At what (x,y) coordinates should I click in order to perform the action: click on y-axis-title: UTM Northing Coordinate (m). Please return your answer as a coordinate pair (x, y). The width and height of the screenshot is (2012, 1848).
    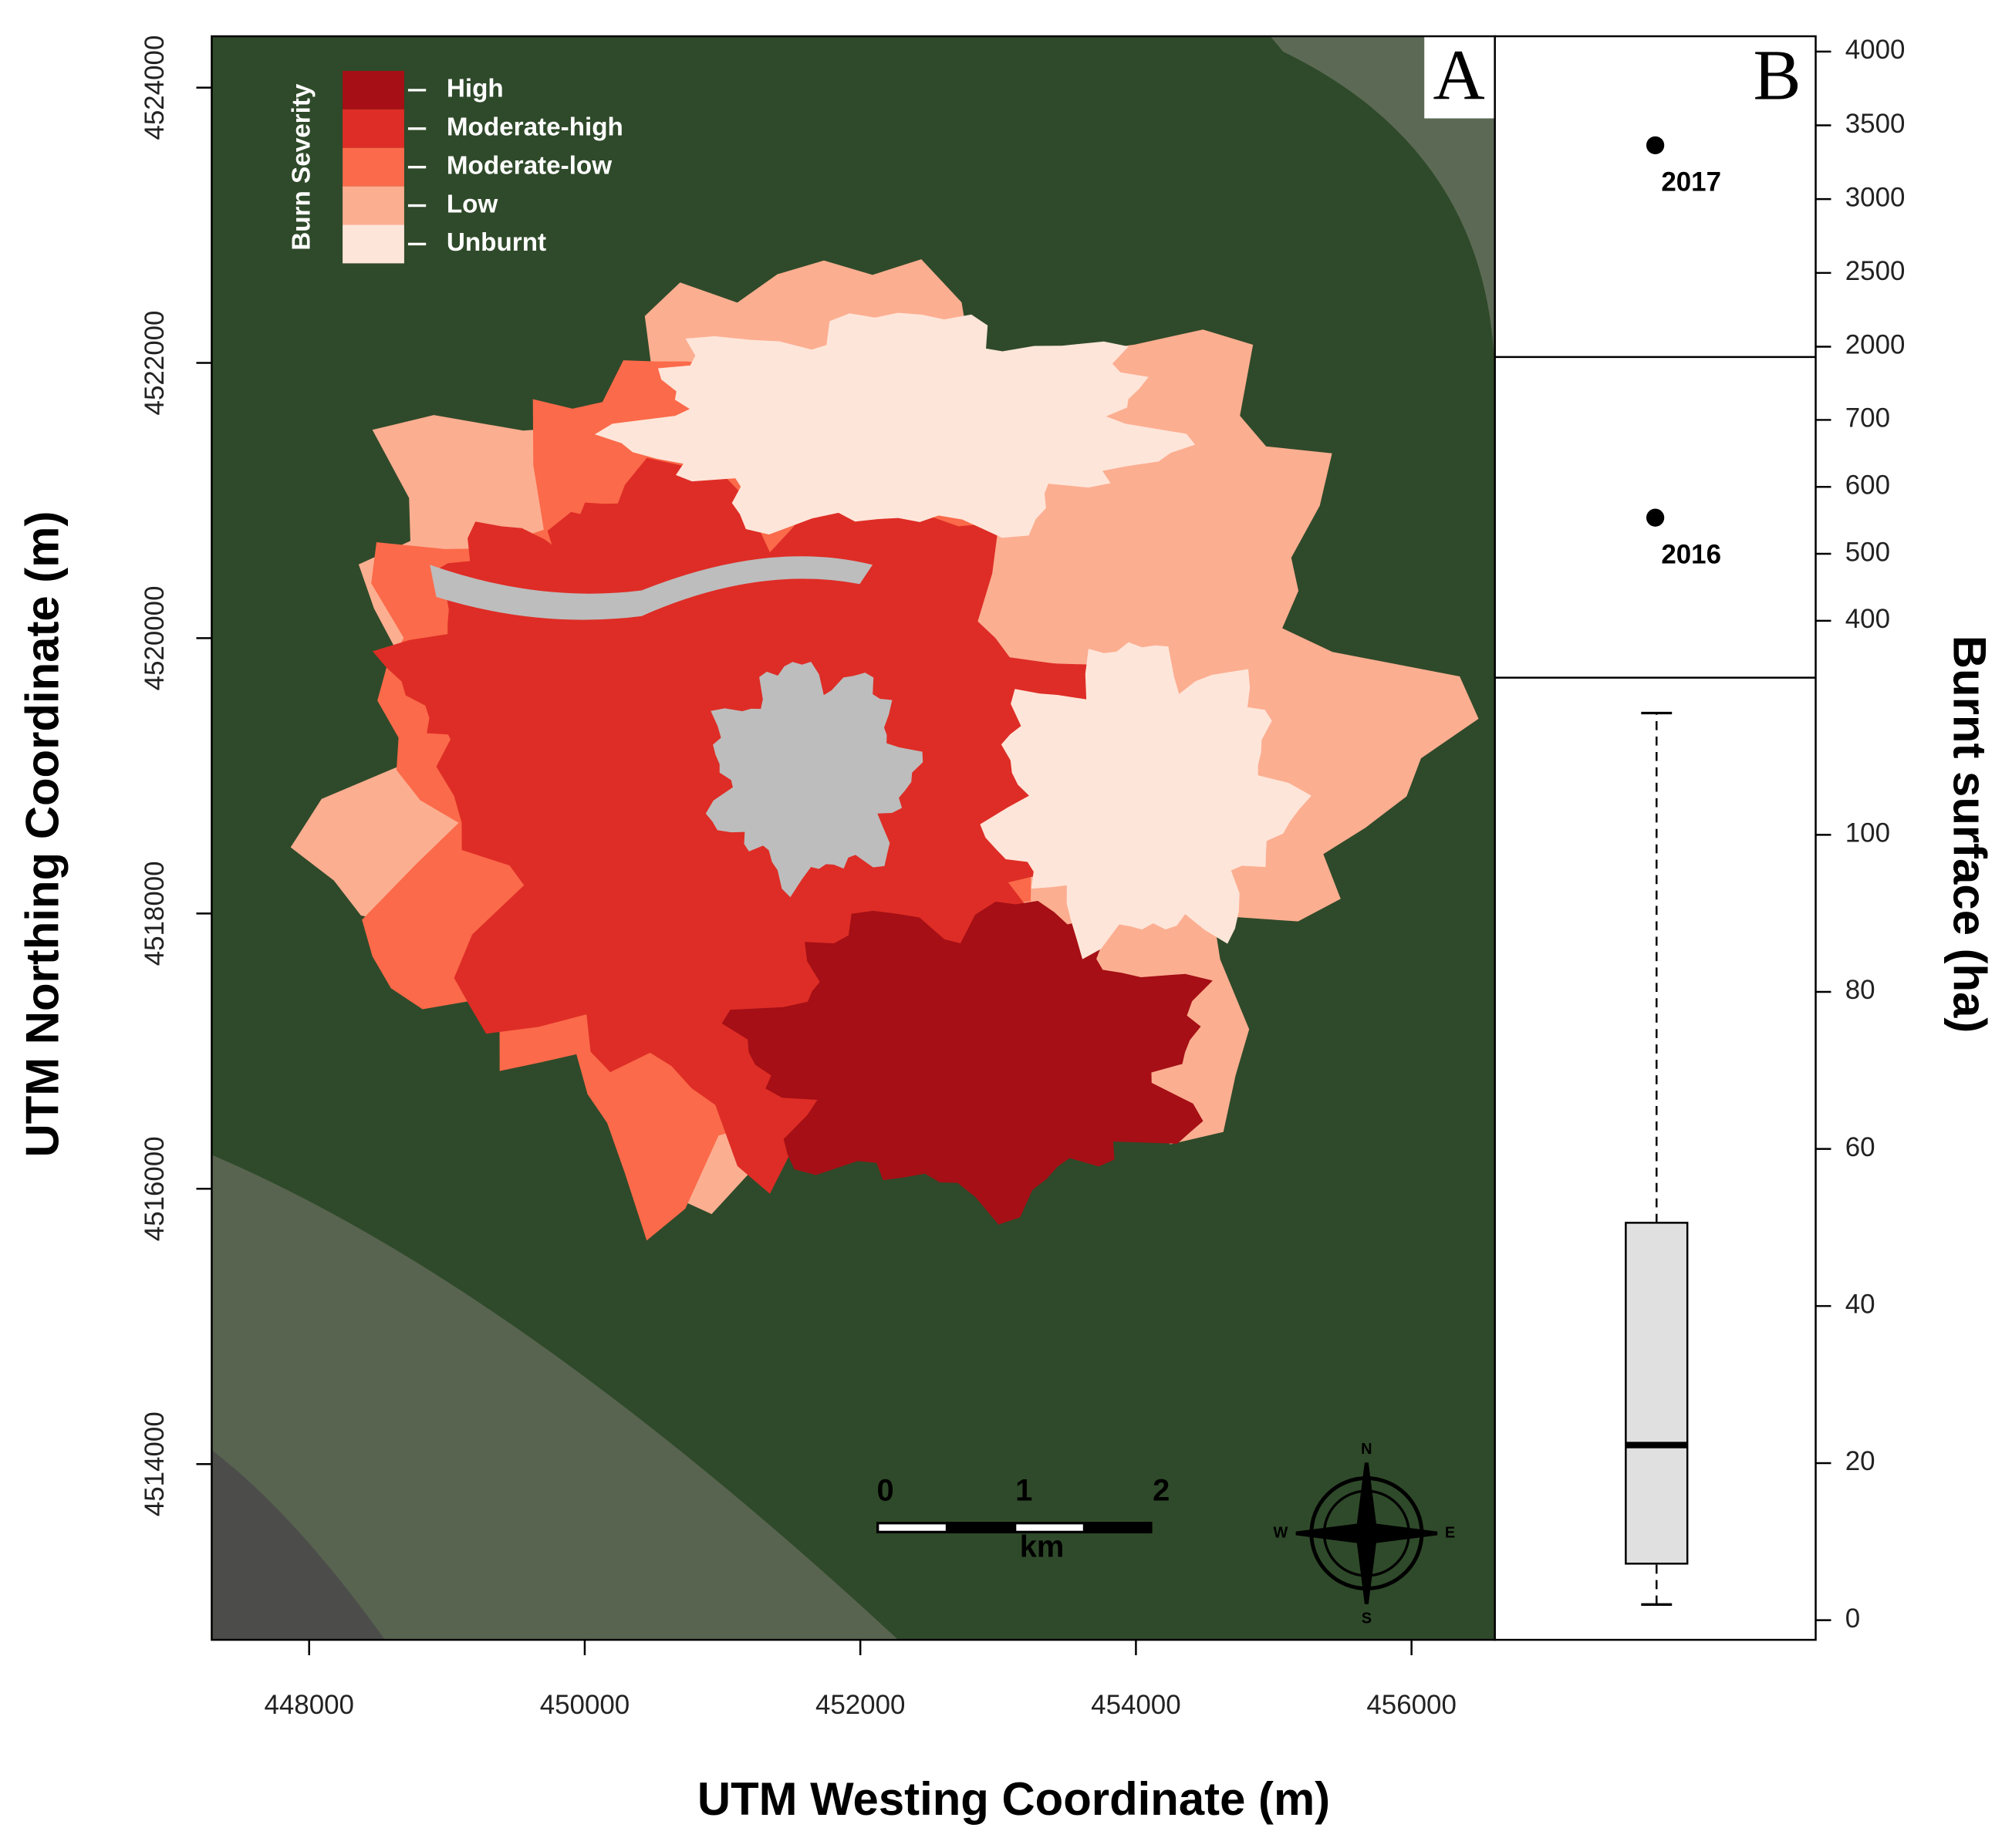
    Looking at the image, I should click on (43, 834).